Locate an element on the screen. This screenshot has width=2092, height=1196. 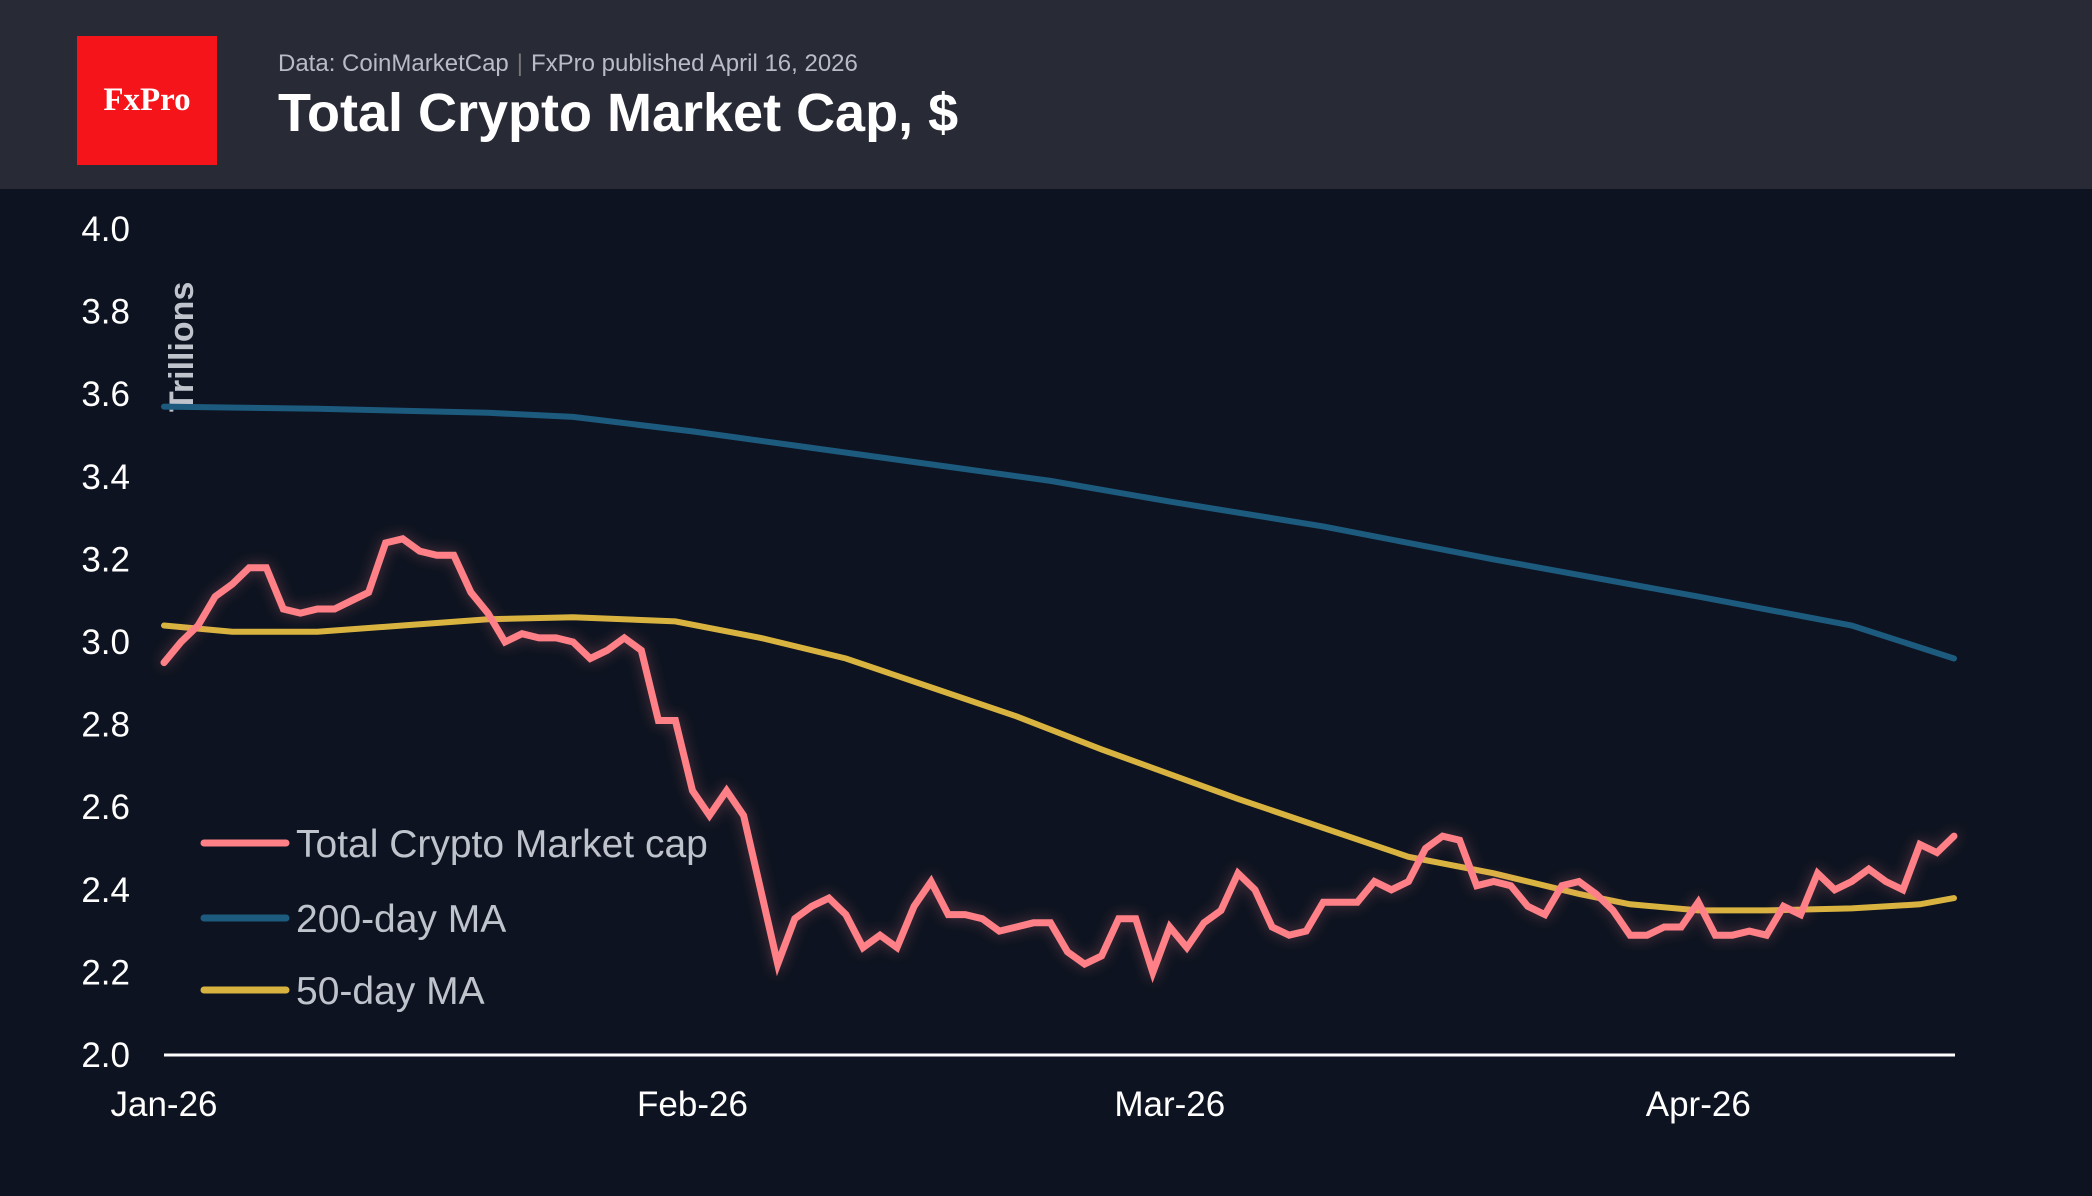
y-tick-label: 4.0 is located at coordinates (105, 229).